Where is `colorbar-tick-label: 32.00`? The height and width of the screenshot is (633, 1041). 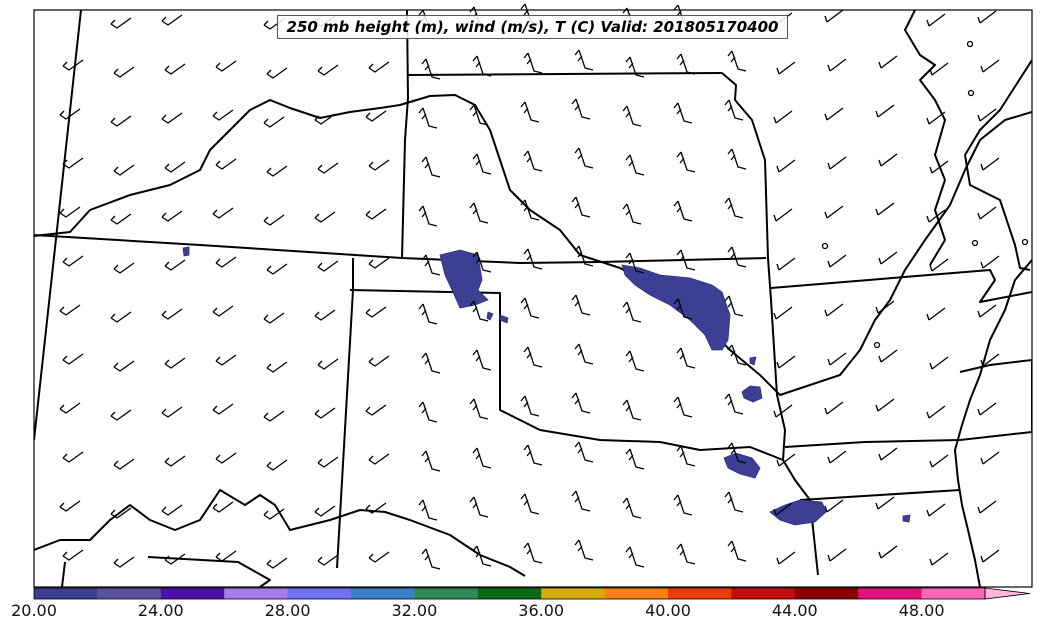
colorbar-tick-label: 32.00 is located at coordinates (414, 610).